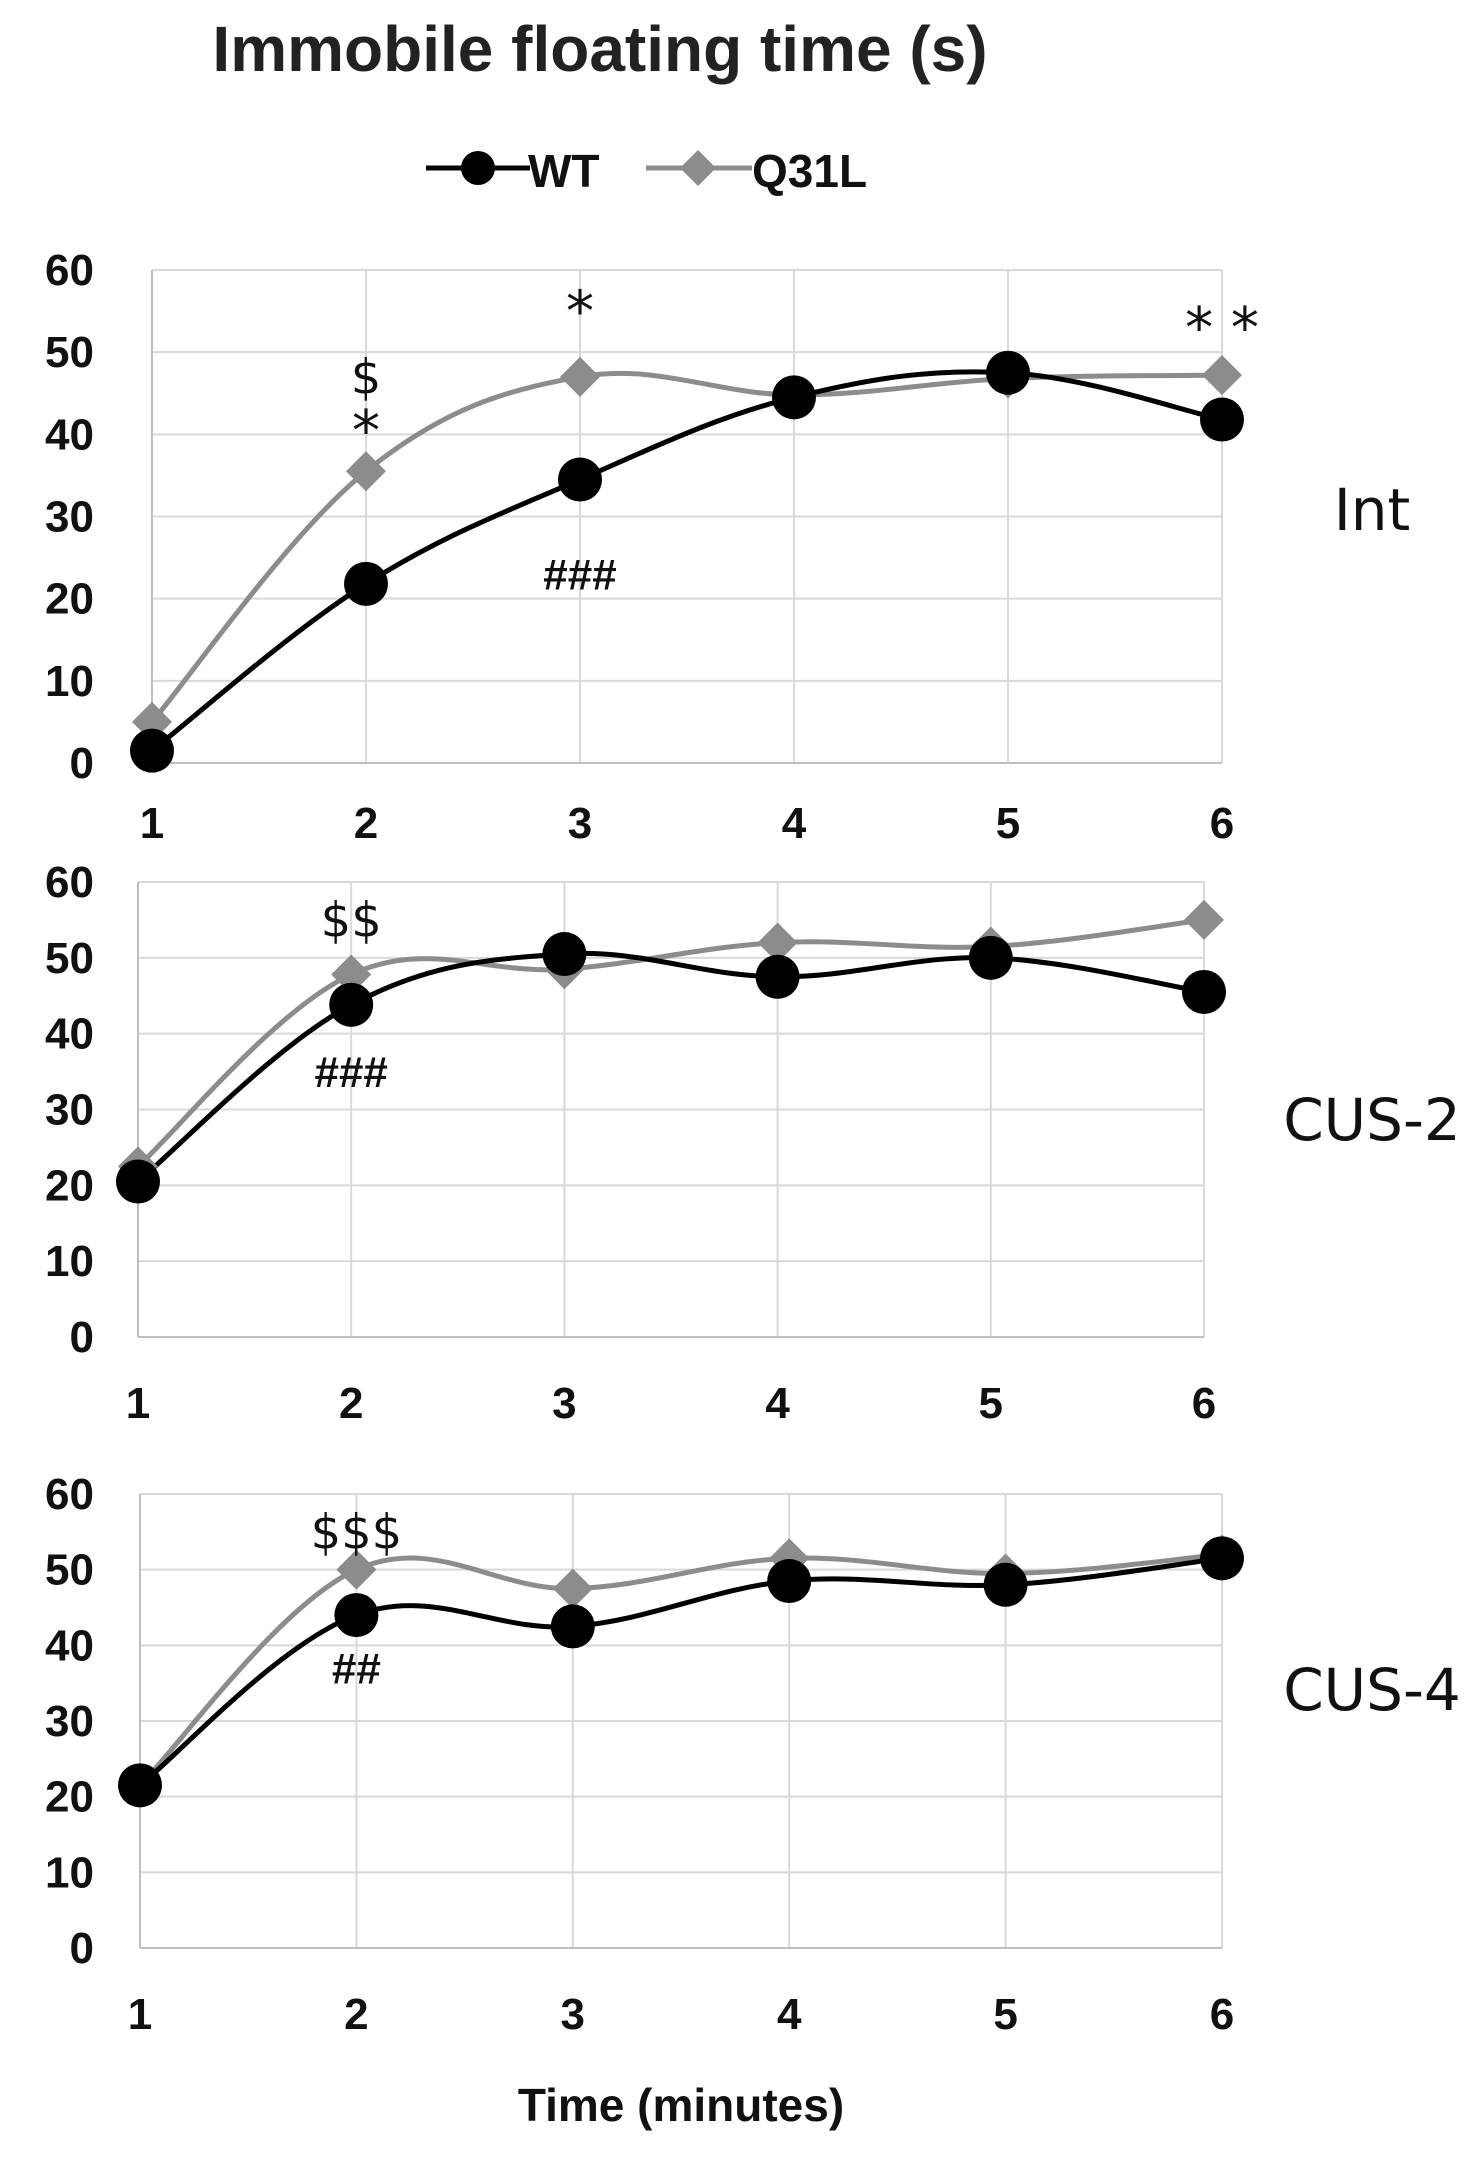 Image resolution: width=1480 pixels, height=2166 pixels. I want to click on legend-item-wt: WT, so click(520, 168).